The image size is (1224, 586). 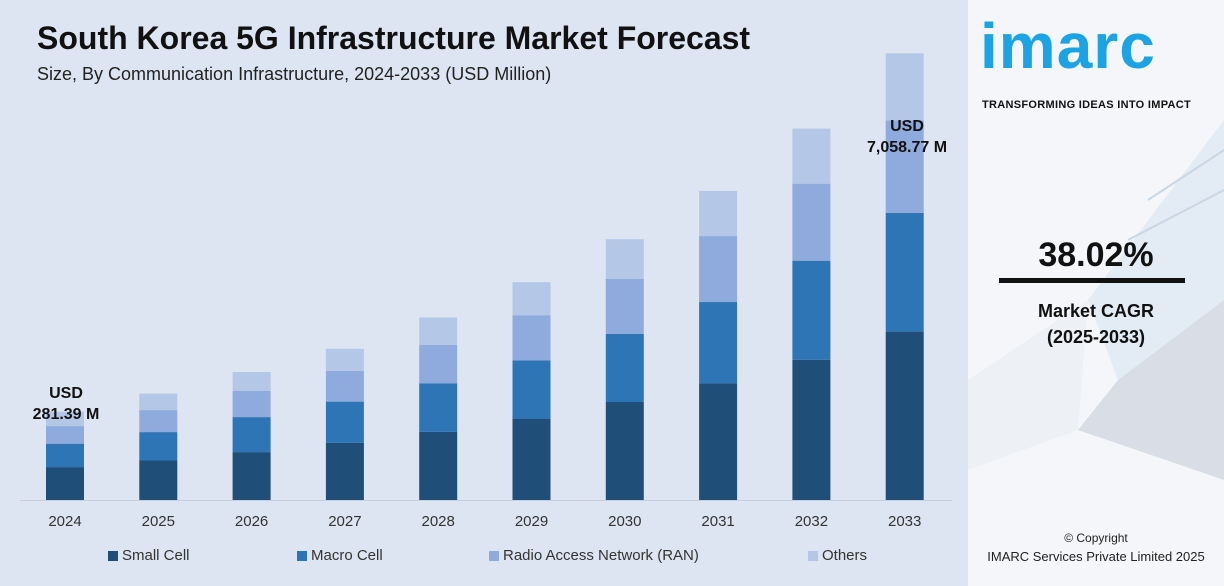 What do you see at coordinates (113, 555) in the screenshot?
I see `legend-swatch-small-cell` at bounding box center [113, 555].